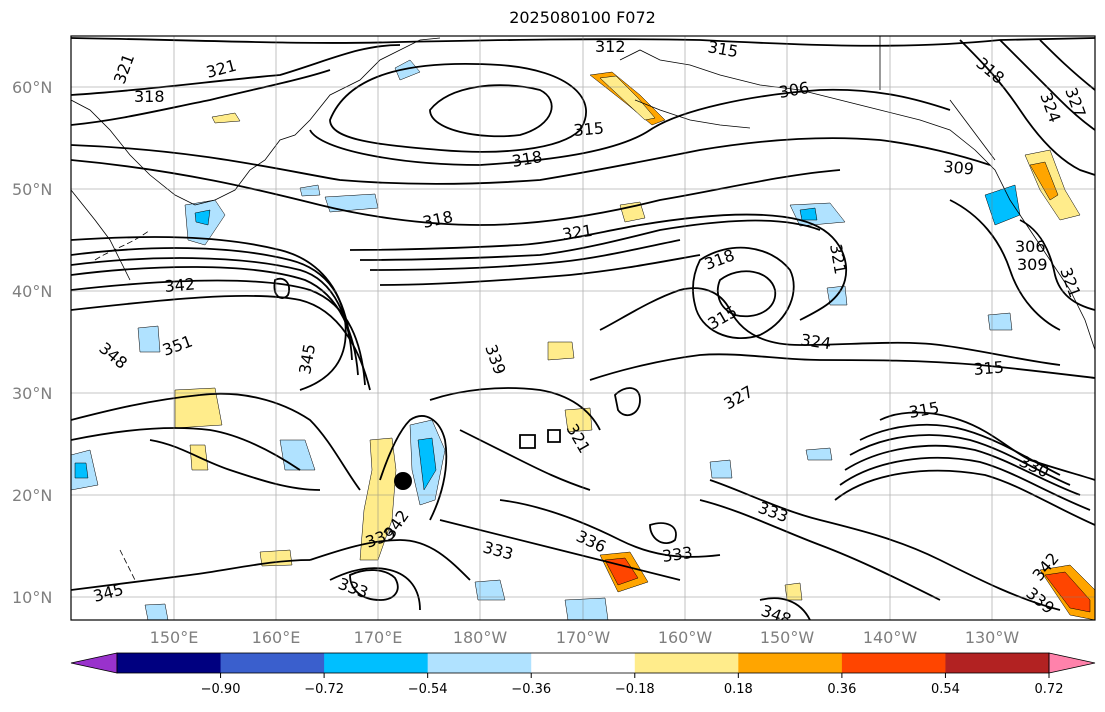  I want to click on lon-label: 160°W, so click(685, 637).